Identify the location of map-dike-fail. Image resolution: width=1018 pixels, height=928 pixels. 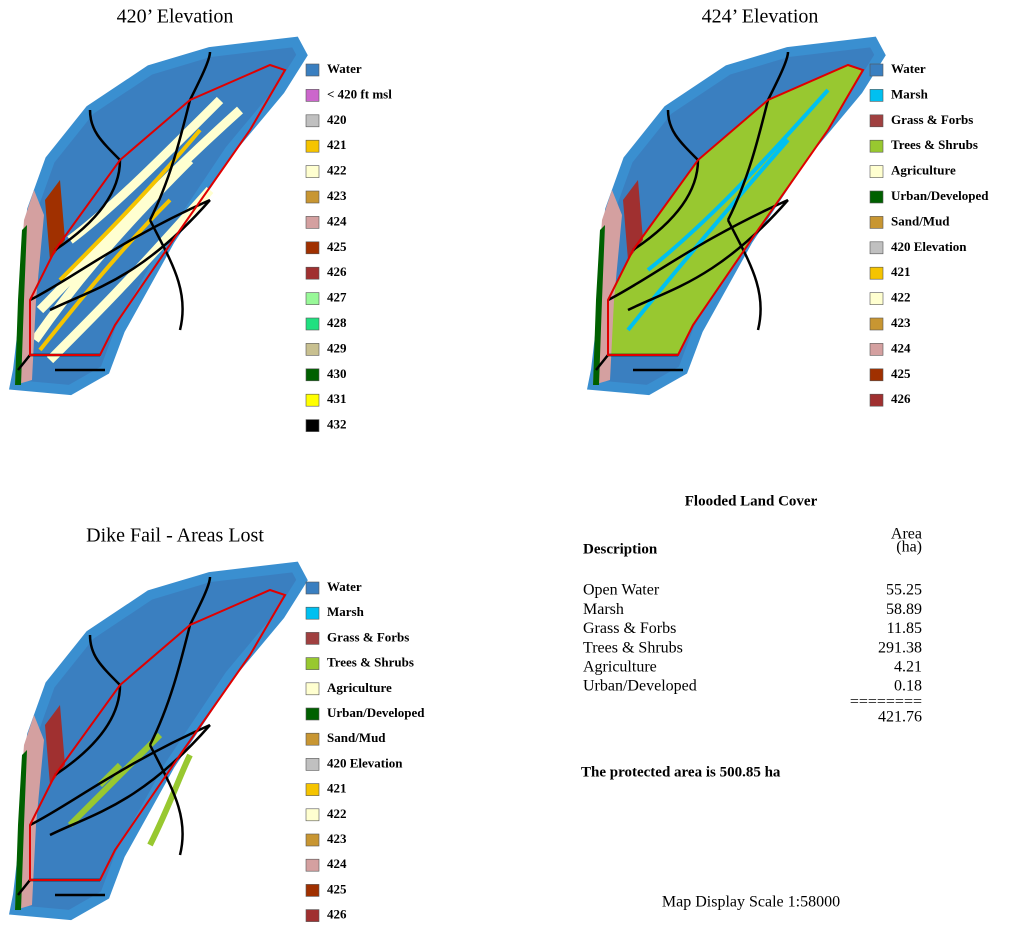
(158, 741).